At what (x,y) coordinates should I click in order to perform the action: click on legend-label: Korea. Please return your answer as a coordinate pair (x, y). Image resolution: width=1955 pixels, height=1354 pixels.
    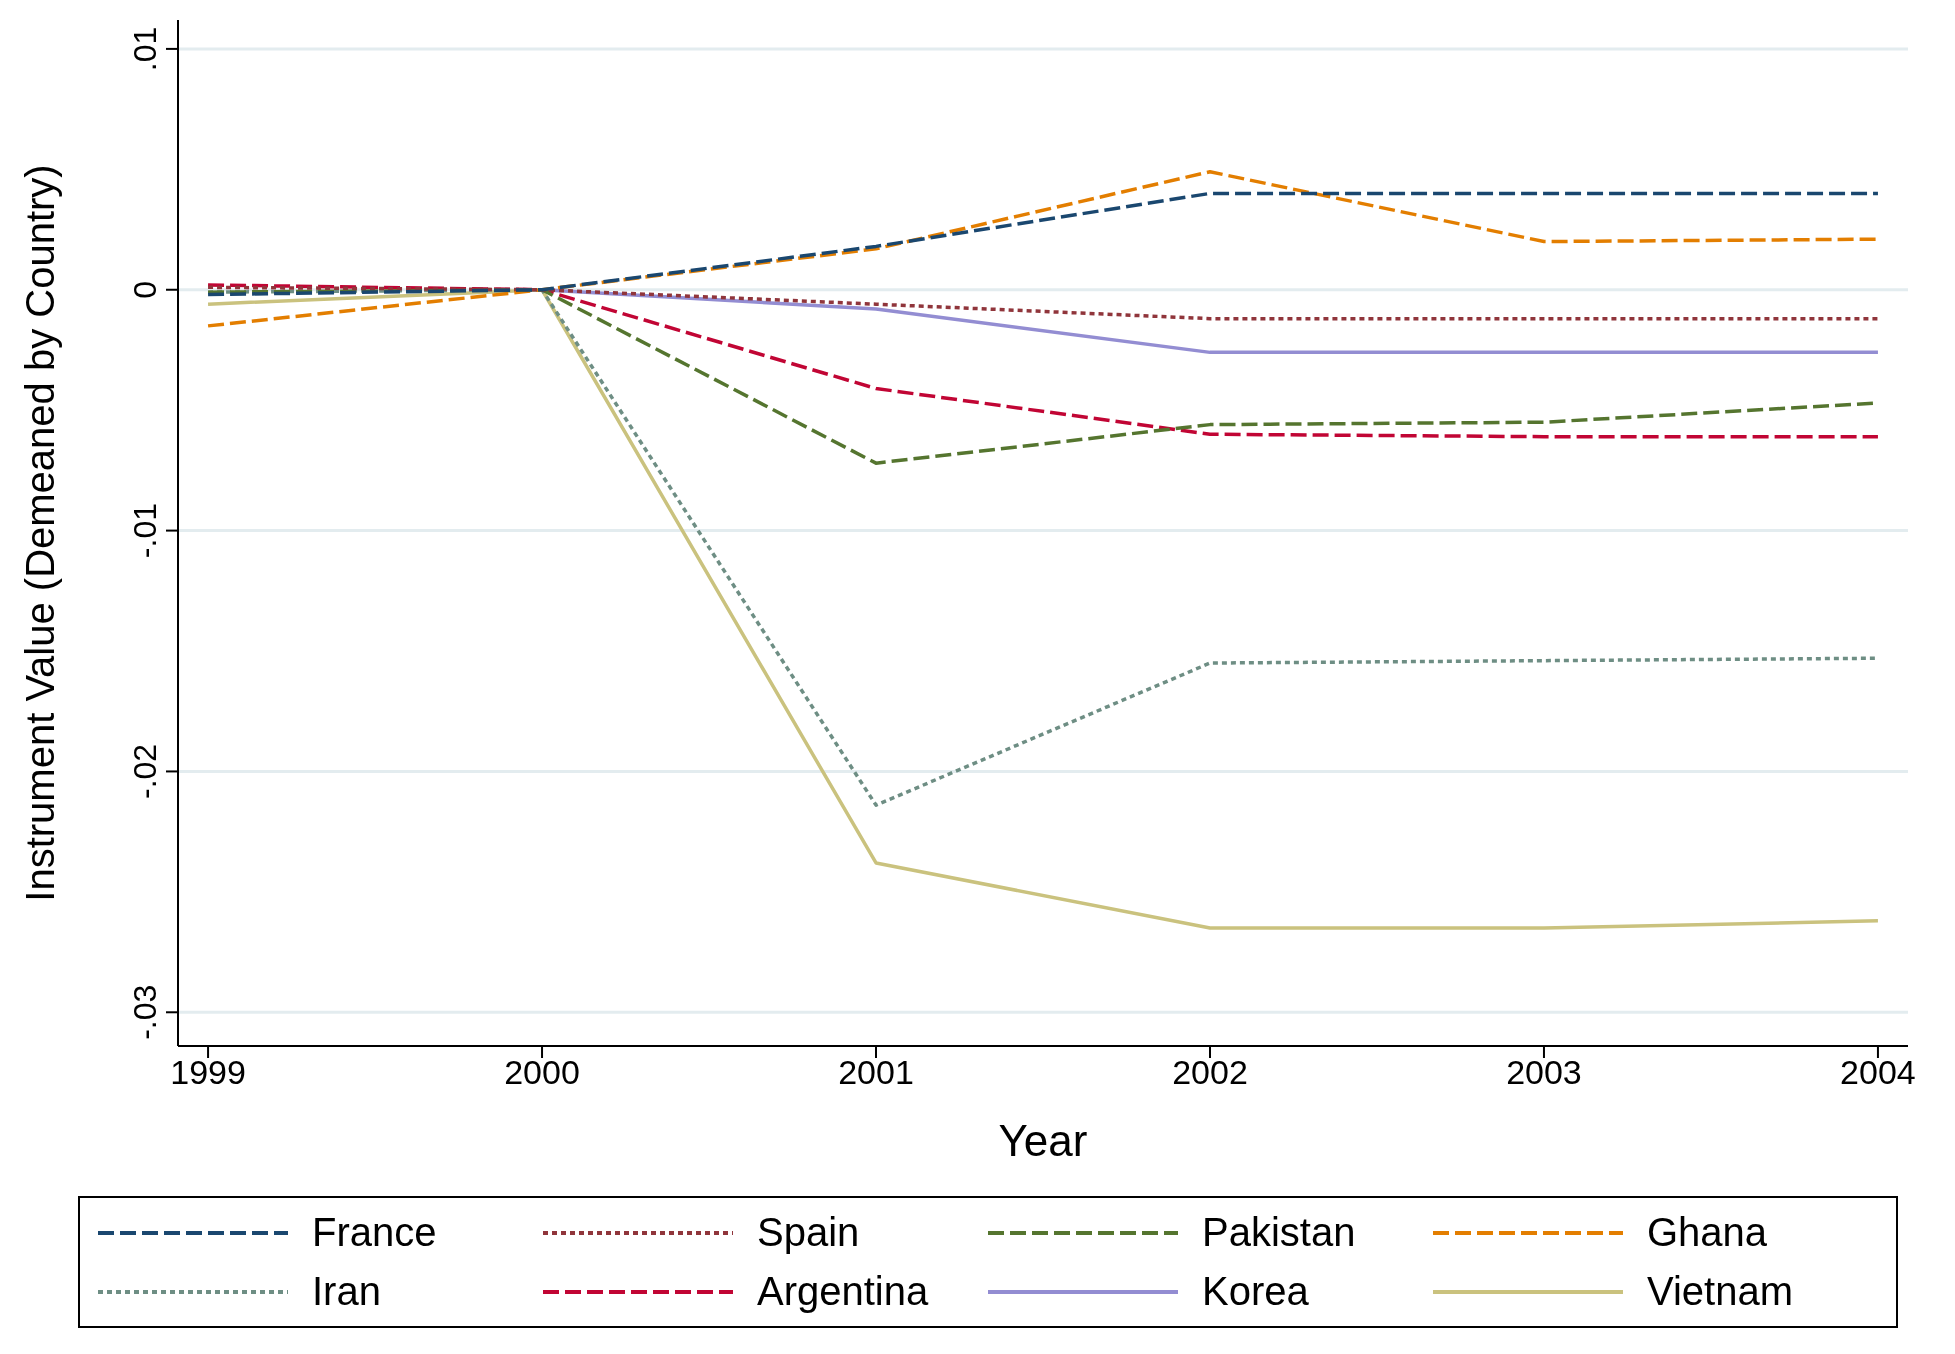
    Looking at the image, I should click on (1255, 1291).